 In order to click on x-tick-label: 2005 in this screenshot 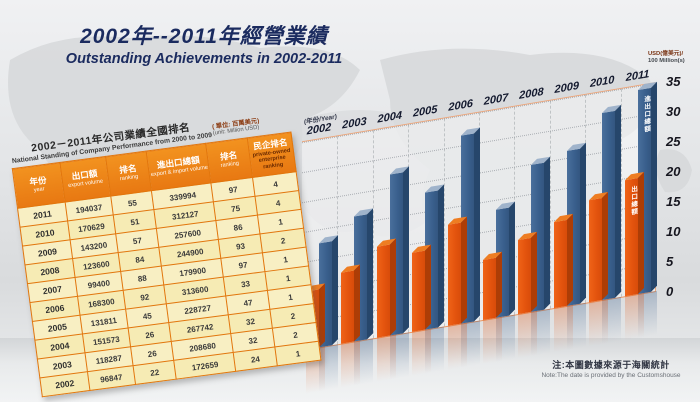, I will do `click(425, 111)`.